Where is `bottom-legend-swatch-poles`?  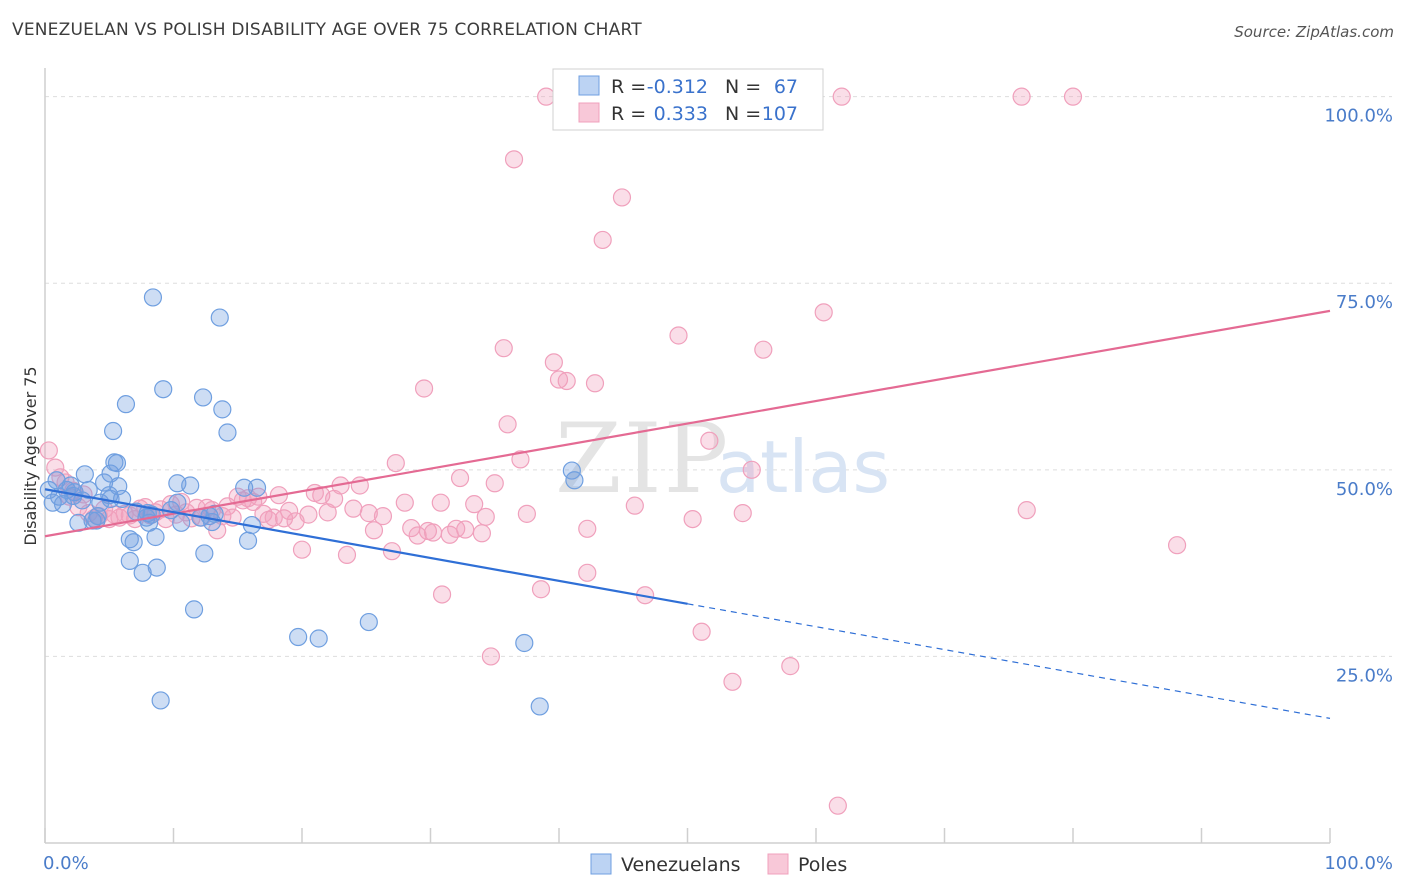 bottom-legend-swatch-poles is located at coordinates (778, 864).